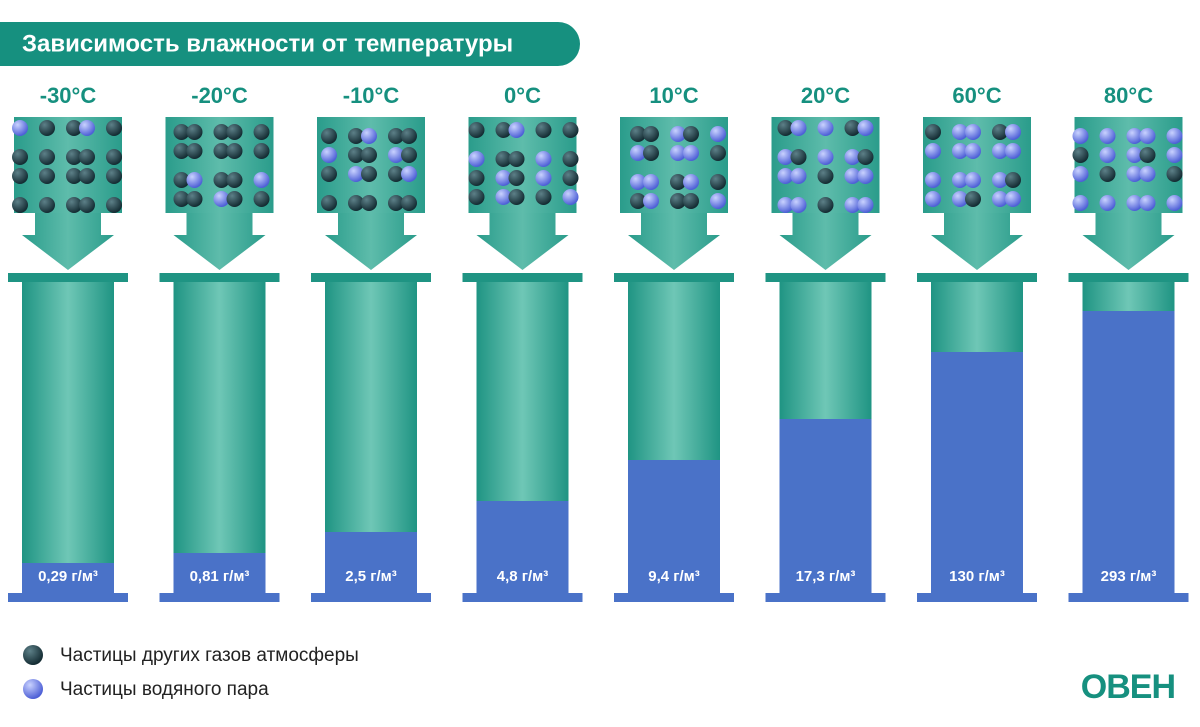 The height and width of the screenshot is (727, 1200). I want to click on value-label: 4,8 г/м³, so click(523, 576).